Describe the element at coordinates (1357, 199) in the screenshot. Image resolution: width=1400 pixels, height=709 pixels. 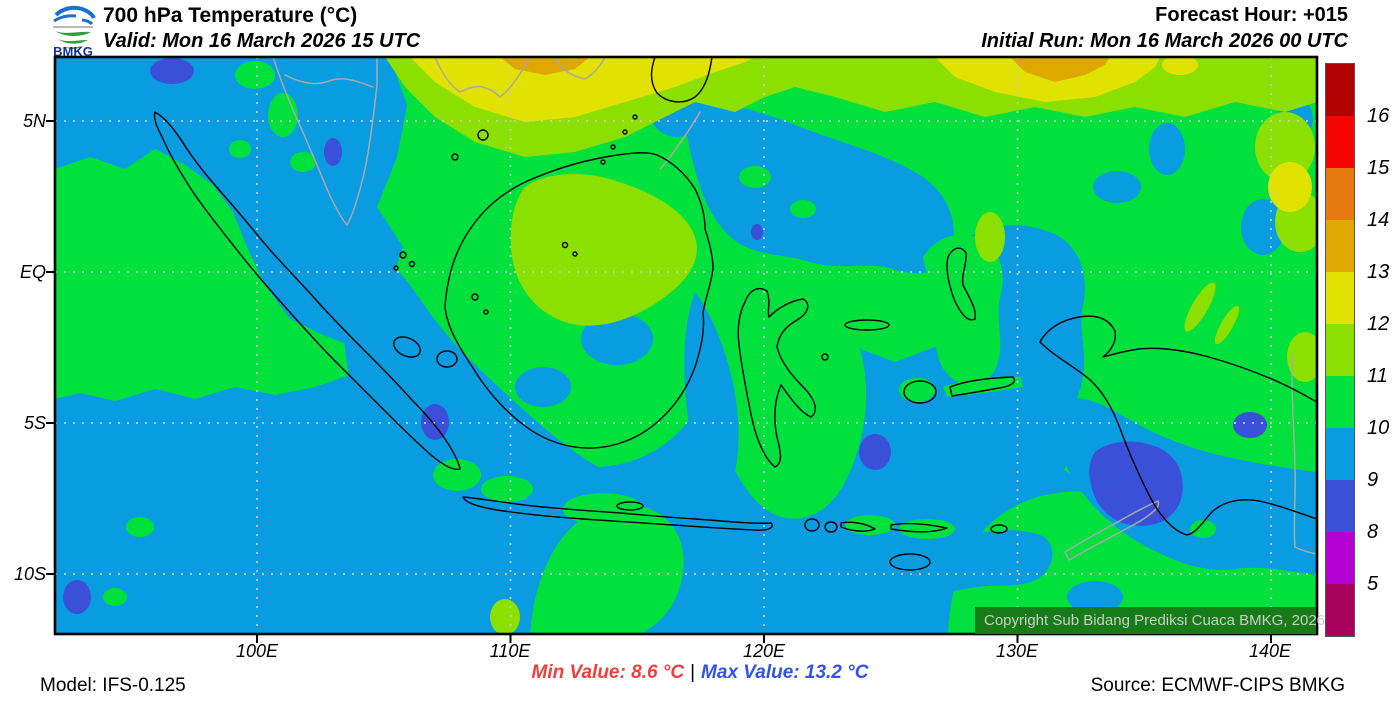
I see `colorbar-segment: 14` at that location.